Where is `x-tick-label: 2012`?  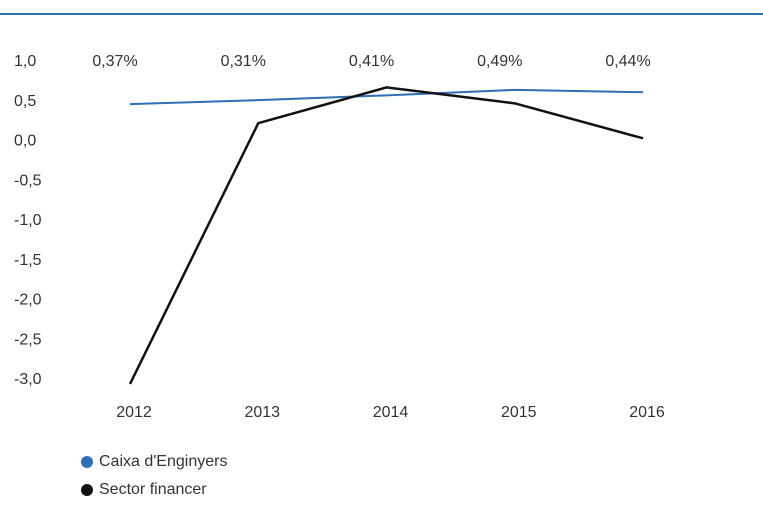
x-tick-label: 2012 is located at coordinates (134, 412).